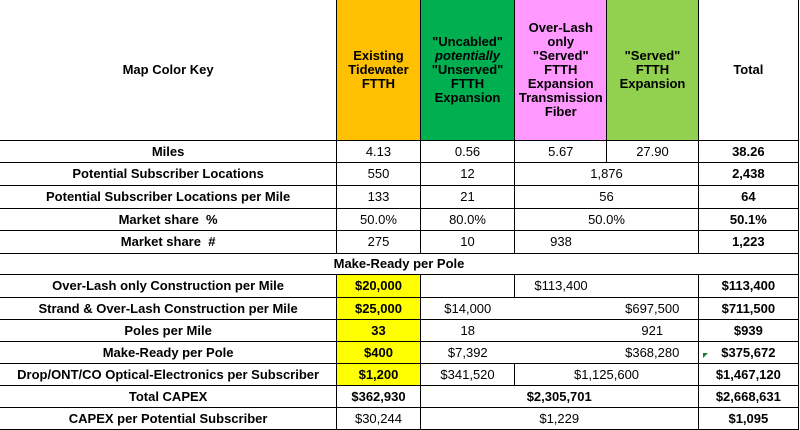 The image size is (800, 430). I want to click on cell: 12, so click(467, 174).